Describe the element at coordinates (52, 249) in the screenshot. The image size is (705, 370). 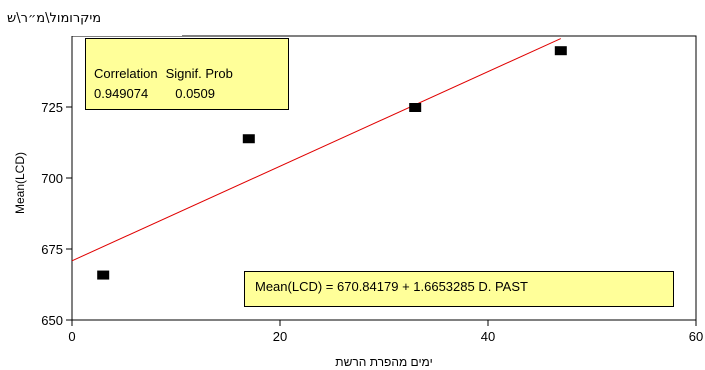
I see `y-tick-label: 675` at that location.